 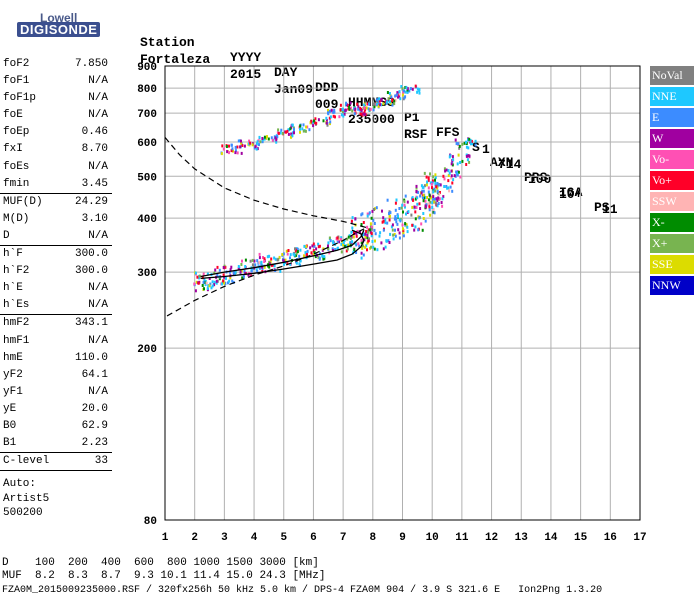 What do you see at coordinates (371, 102) in the screenshot?
I see `header-label-hhmmss: HHMMSS` at bounding box center [371, 102].